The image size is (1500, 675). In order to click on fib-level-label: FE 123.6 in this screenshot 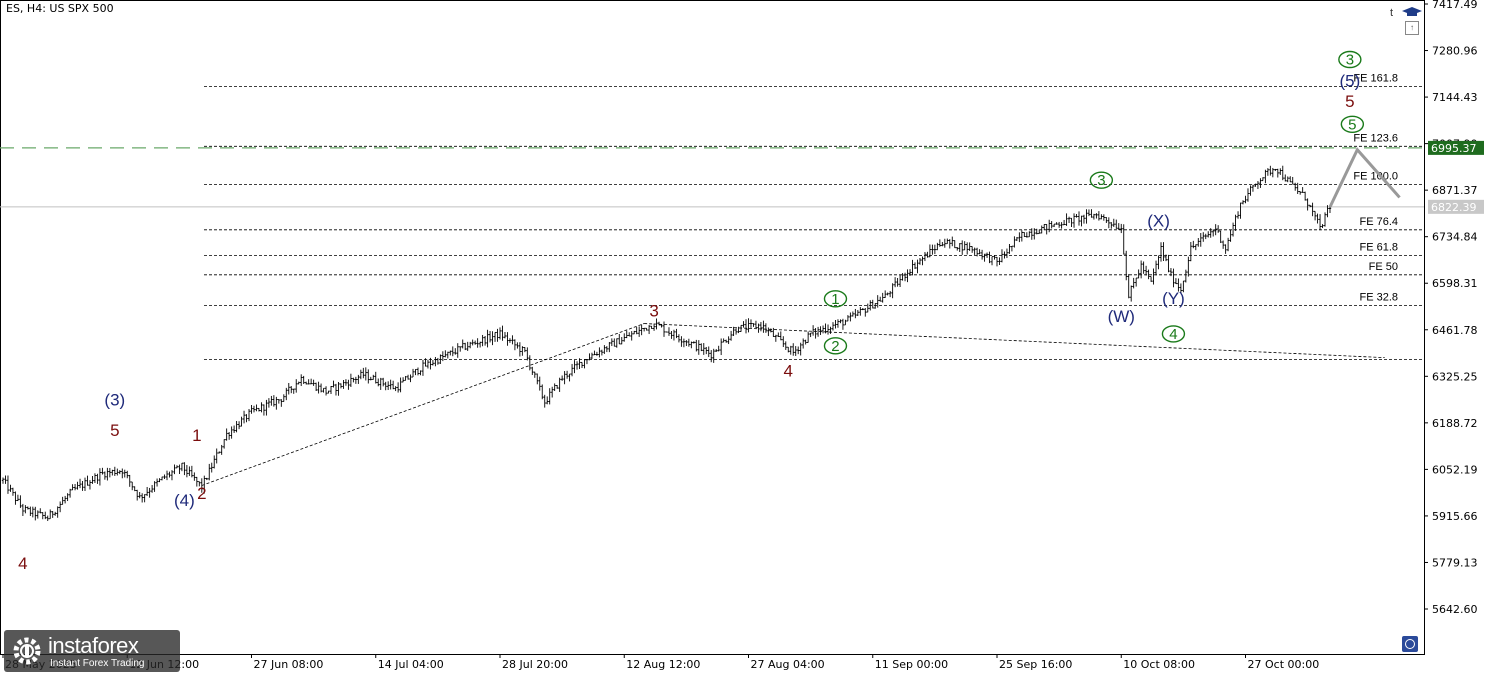, I will do `click(1375, 138)`.